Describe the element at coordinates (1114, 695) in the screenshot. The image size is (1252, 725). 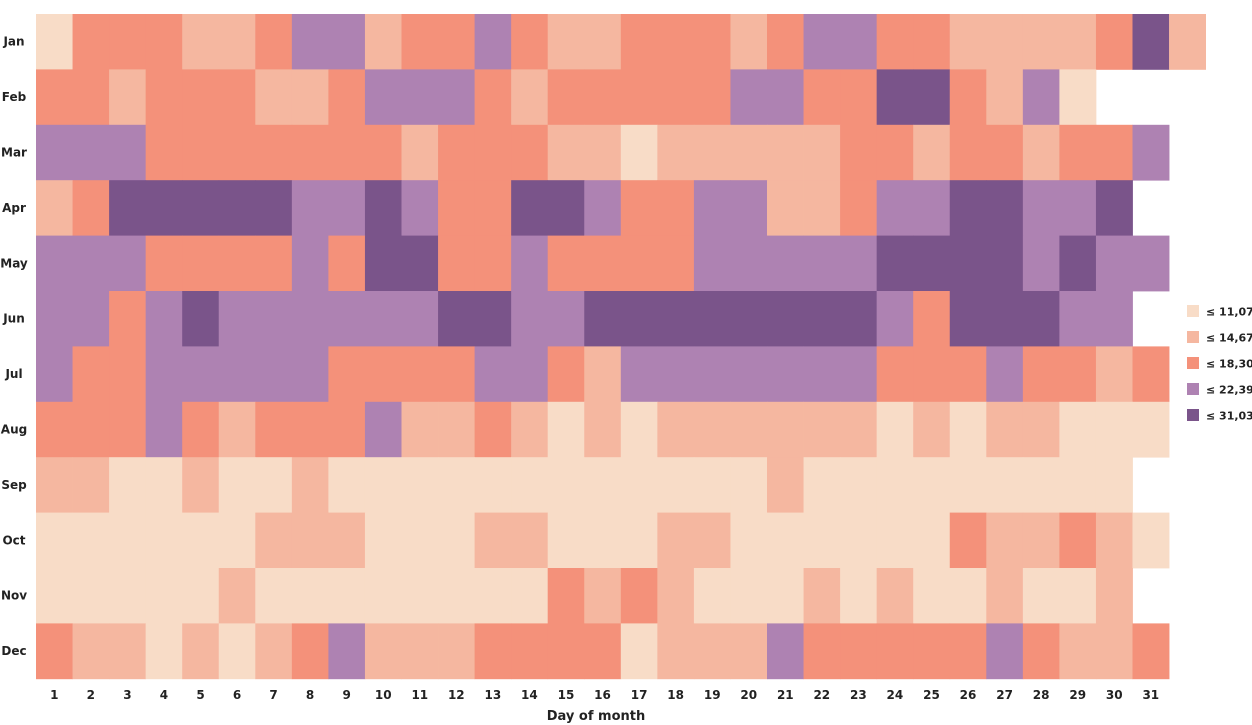
I see `x-tick-label: 30` at that location.